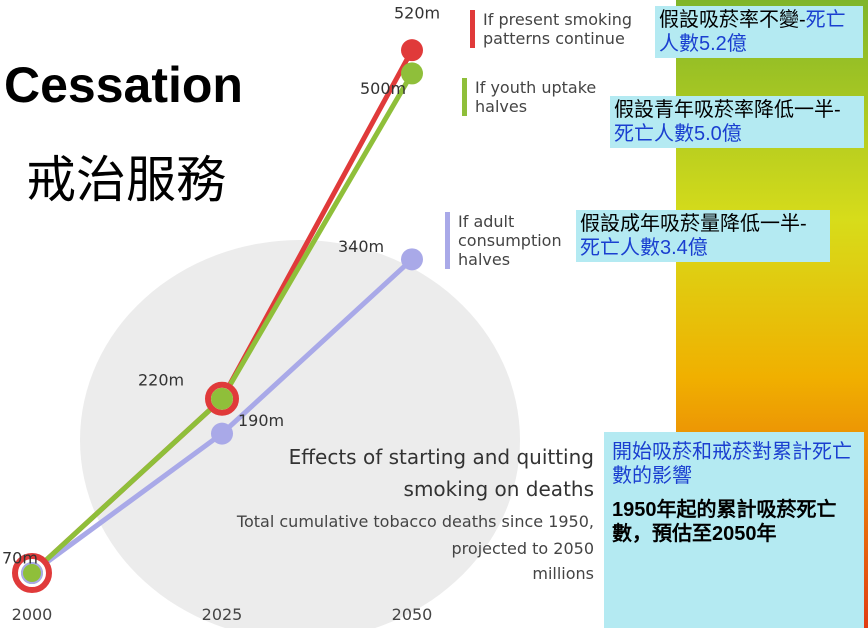 The height and width of the screenshot is (628, 868). What do you see at coordinates (732, 464) in the screenshot?
I see `note-highlight: 開始吸菸和戒菸對累計死亡數的影響` at bounding box center [732, 464].